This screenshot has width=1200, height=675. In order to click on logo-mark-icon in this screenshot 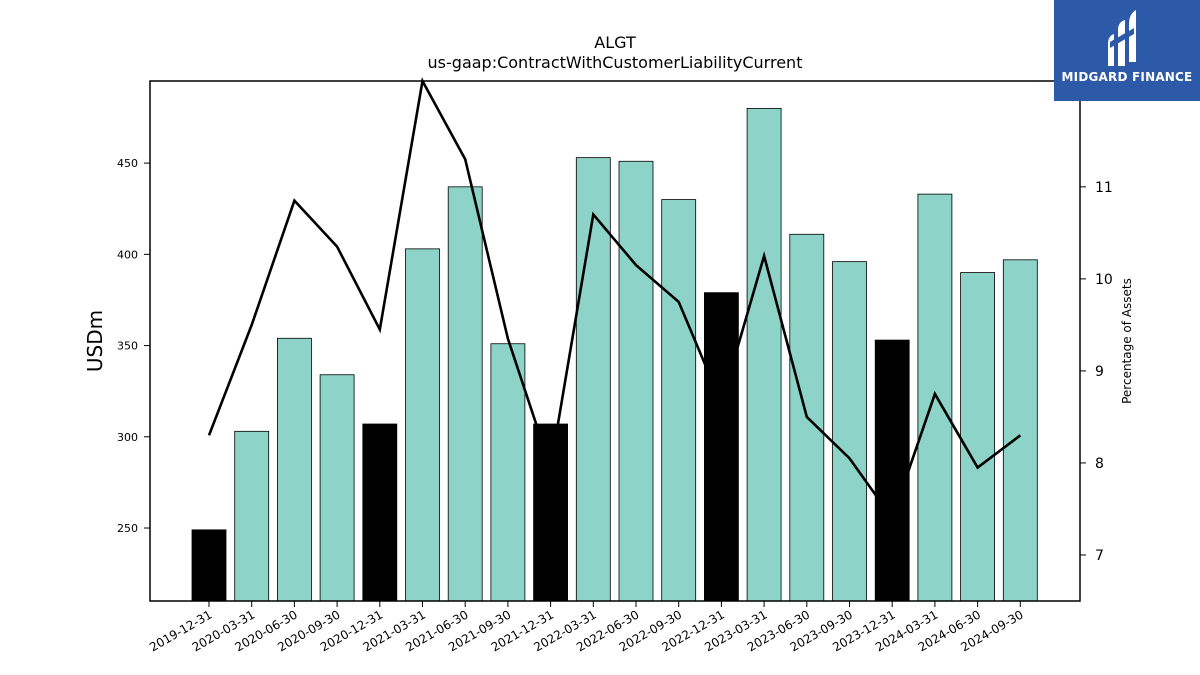, I will do `click(1122, 38)`.